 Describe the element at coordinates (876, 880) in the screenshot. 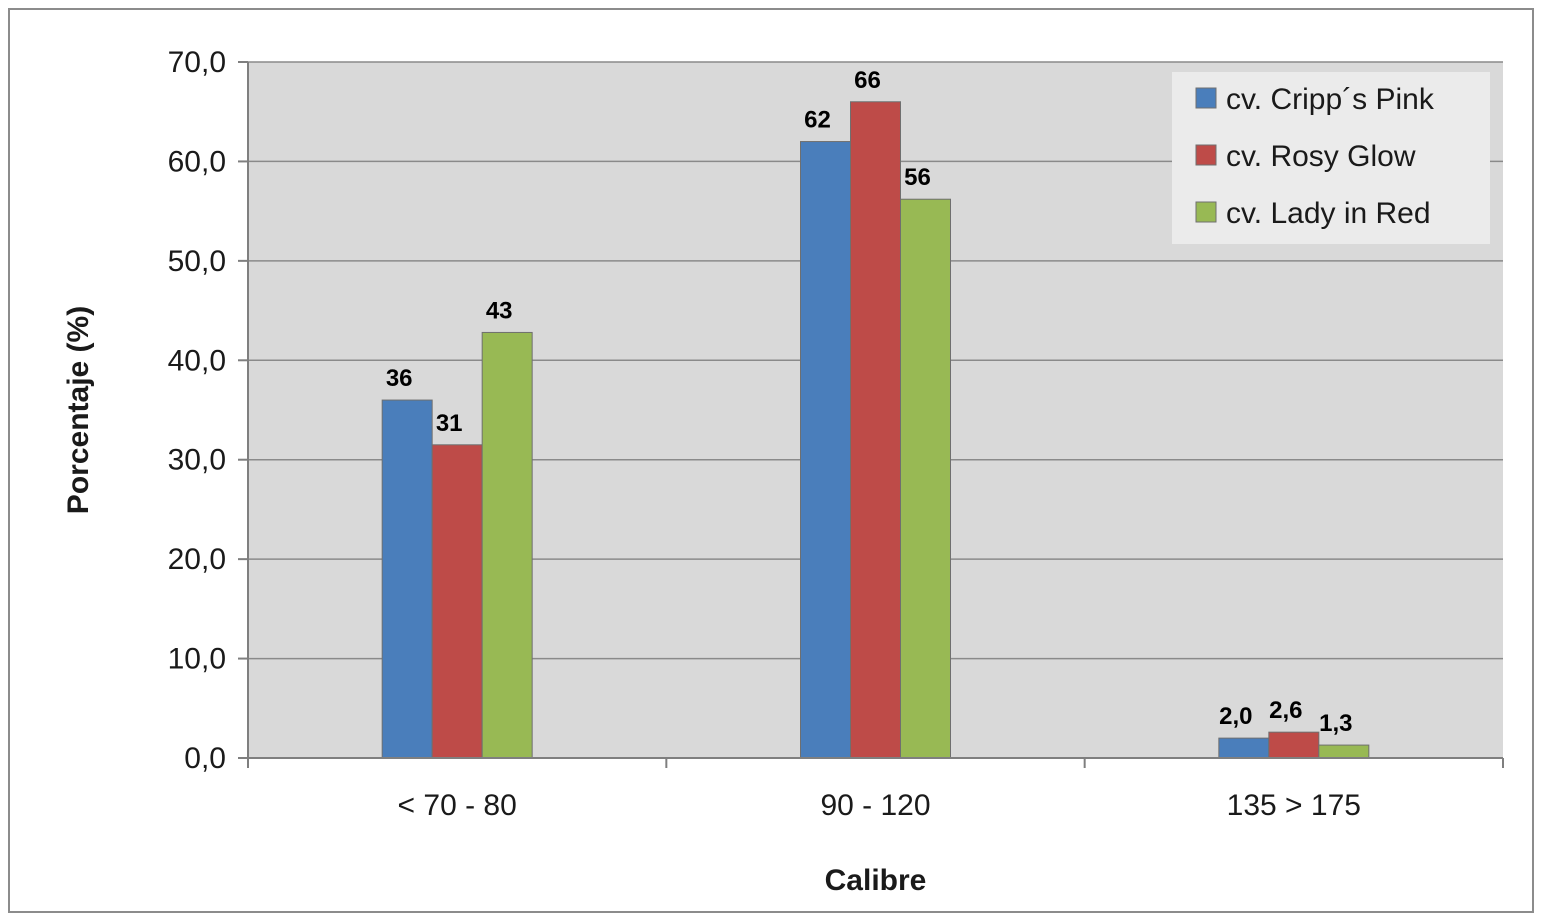

I see `x-axis-title: Calibre` at that location.